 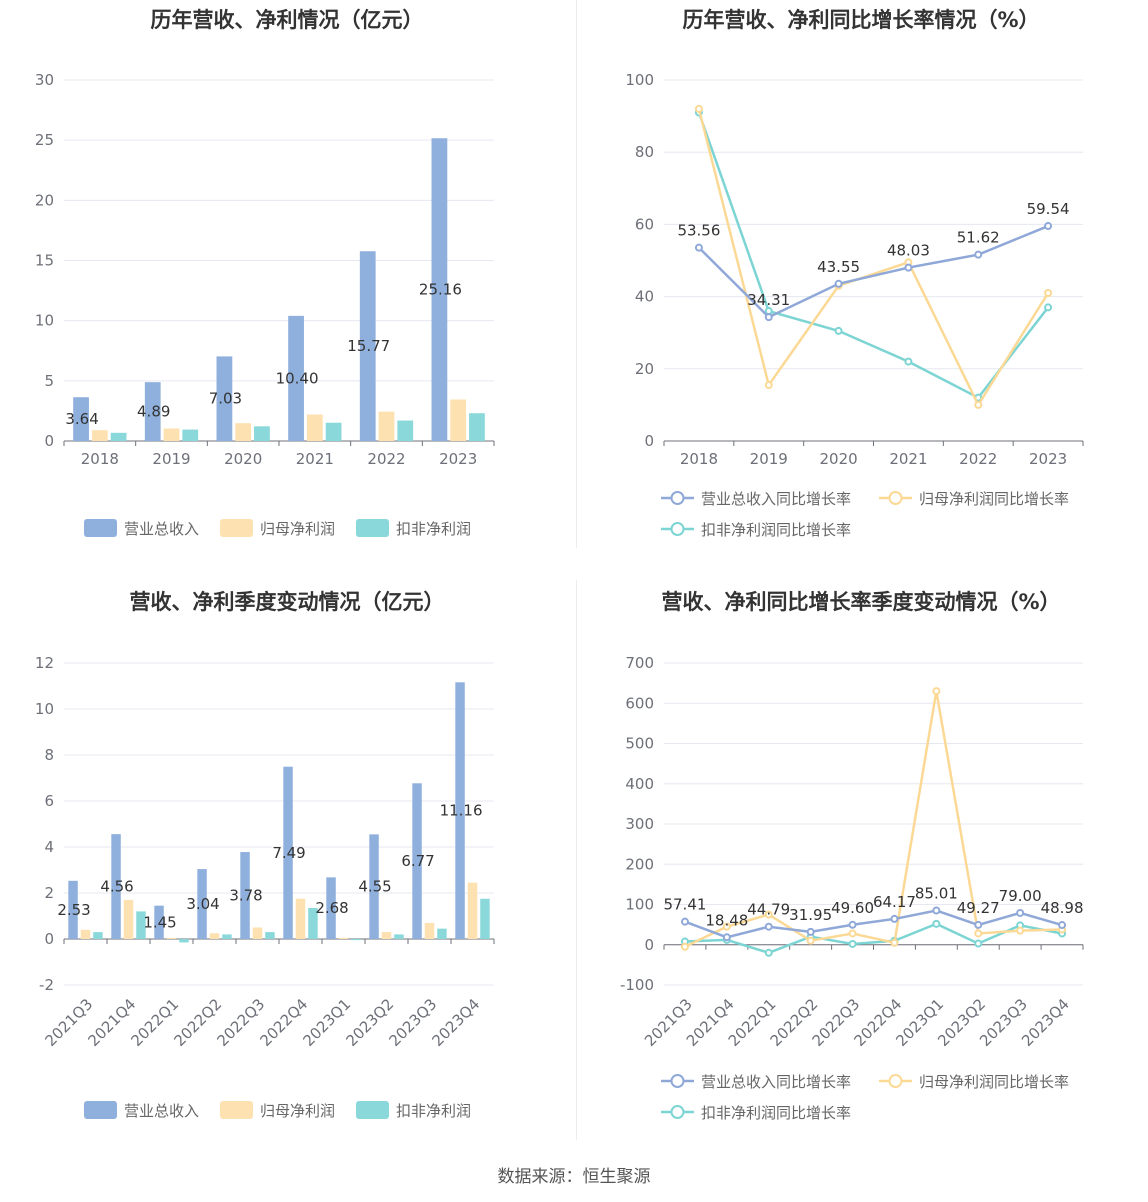 What do you see at coordinates (44, 663) in the screenshot?
I see `y-tick-label: 12` at bounding box center [44, 663].